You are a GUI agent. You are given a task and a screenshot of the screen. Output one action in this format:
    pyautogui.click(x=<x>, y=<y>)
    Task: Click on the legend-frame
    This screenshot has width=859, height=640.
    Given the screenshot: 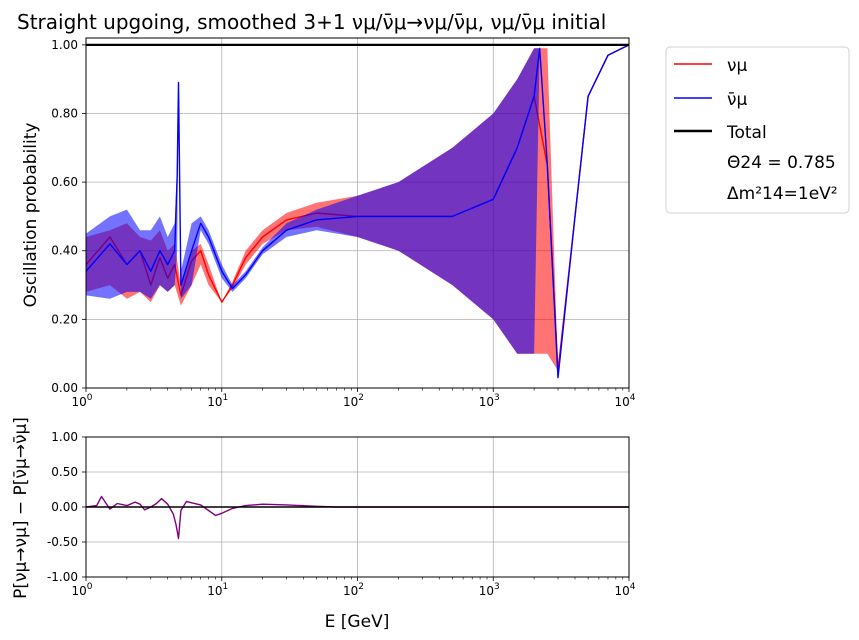 What is the action you would take?
    pyautogui.click(x=757, y=130)
    